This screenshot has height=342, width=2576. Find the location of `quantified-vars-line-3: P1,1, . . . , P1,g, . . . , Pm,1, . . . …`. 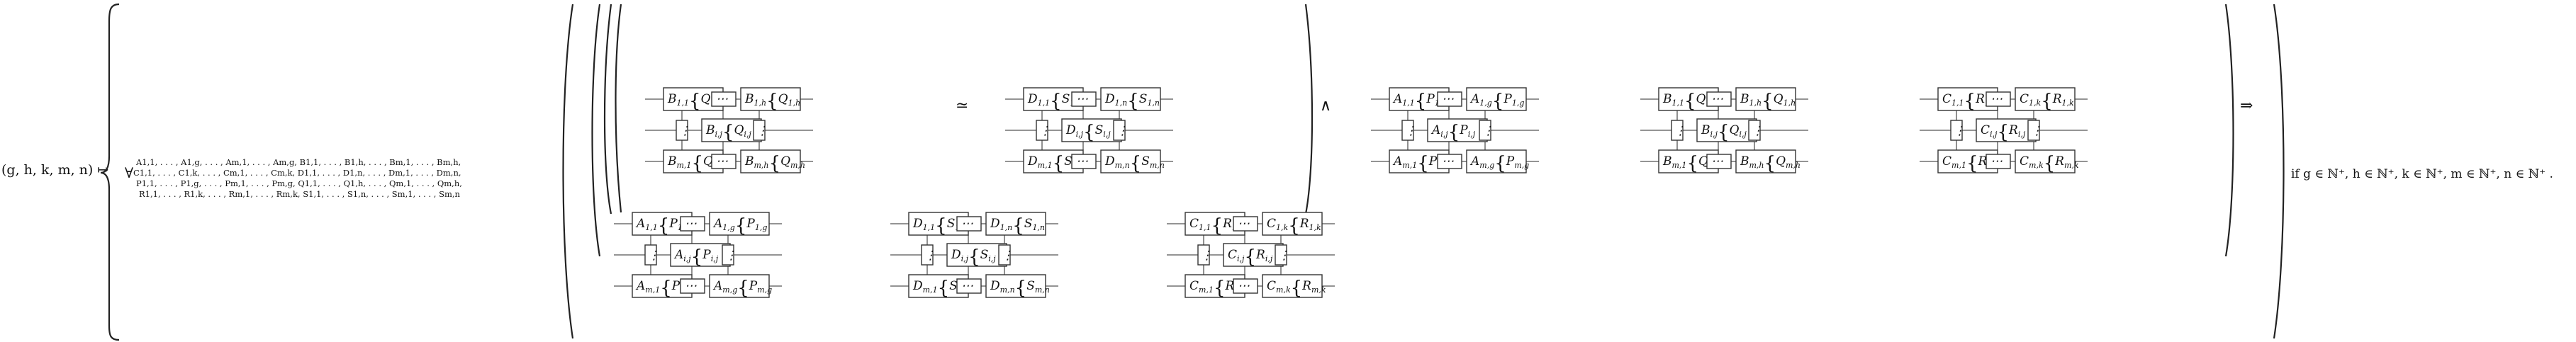

quantified-vars-line-3: P1,1, . . . , P1,g, . . . , Pm,1, . . . … is located at coordinates (299, 183).